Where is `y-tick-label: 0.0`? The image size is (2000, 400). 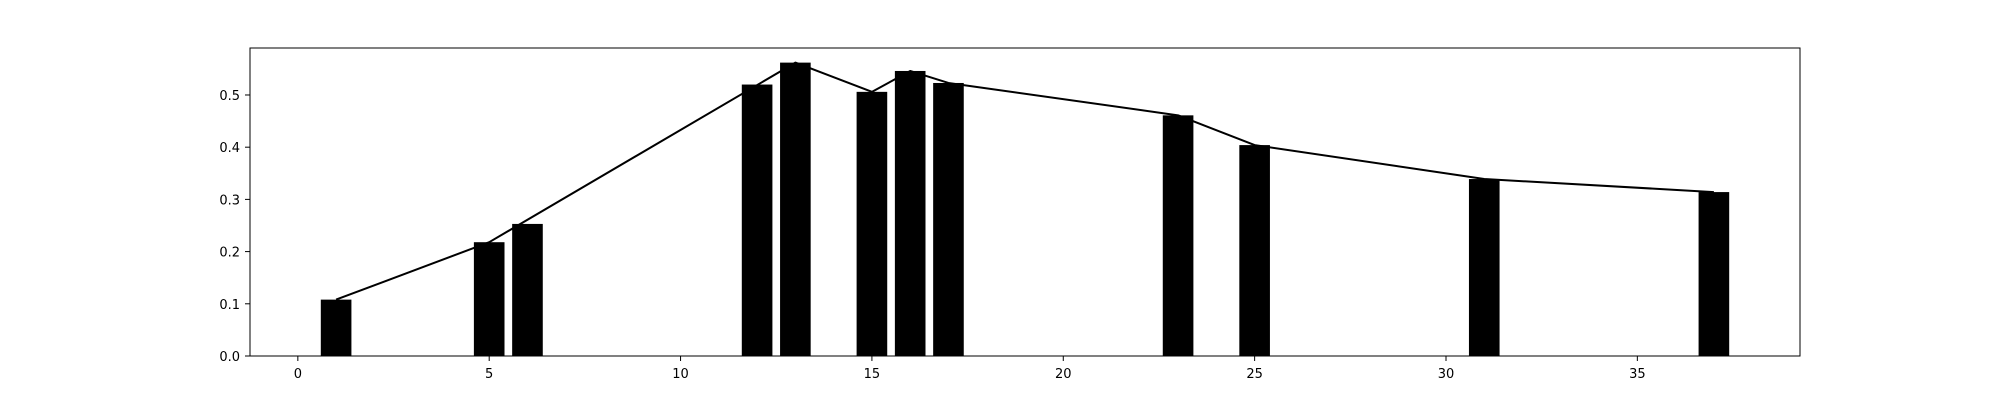 y-tick-label: 0.0 is located at coordinates (229, 357).